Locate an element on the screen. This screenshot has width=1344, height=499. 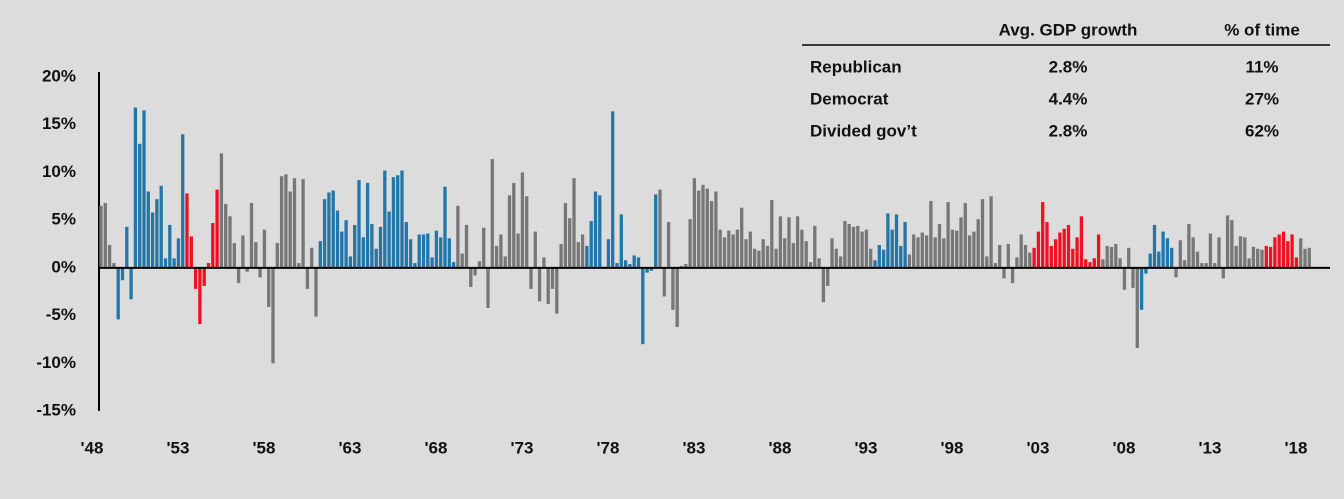
y-tick-label: 0% is located at coordinates (63, 266).